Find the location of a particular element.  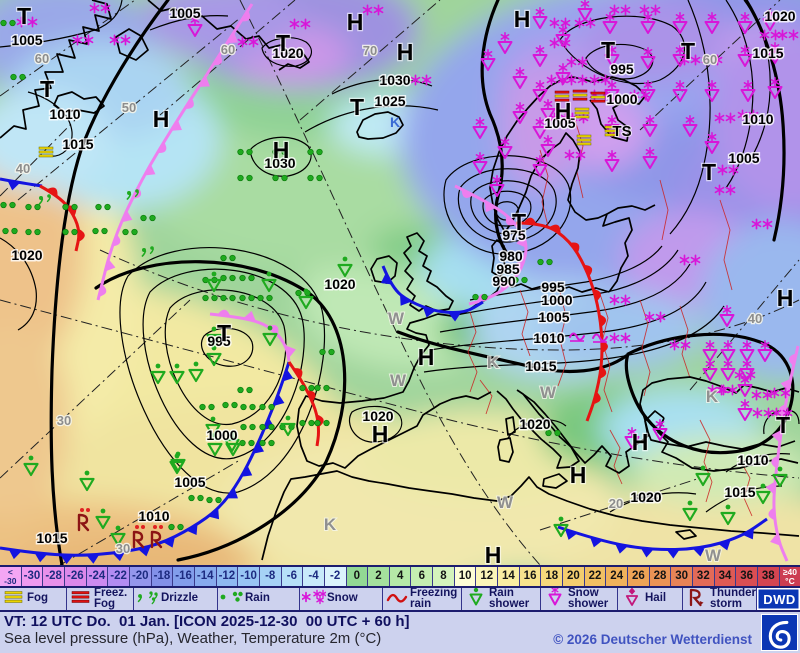

scale-cell: -14 is located at coordinates (205, 576).